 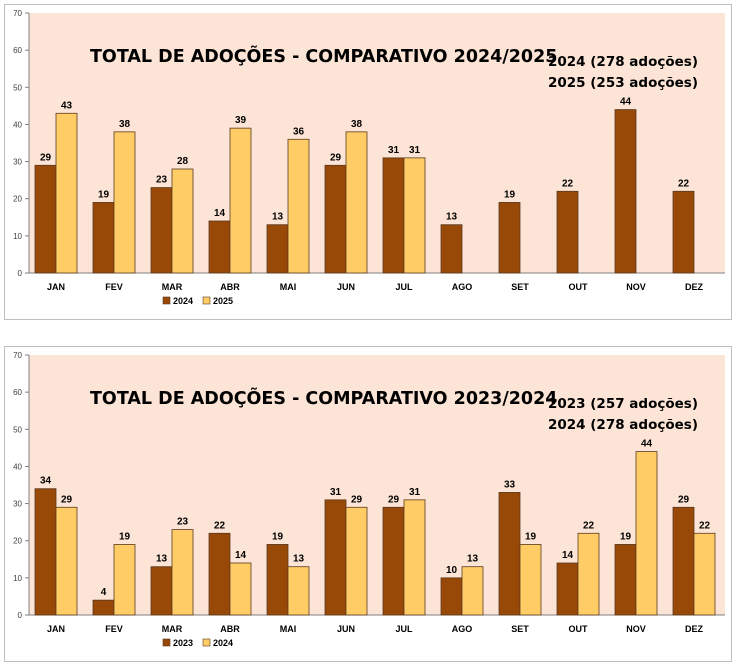 I want to click on data-label: 10, so click(x=452, y=570).